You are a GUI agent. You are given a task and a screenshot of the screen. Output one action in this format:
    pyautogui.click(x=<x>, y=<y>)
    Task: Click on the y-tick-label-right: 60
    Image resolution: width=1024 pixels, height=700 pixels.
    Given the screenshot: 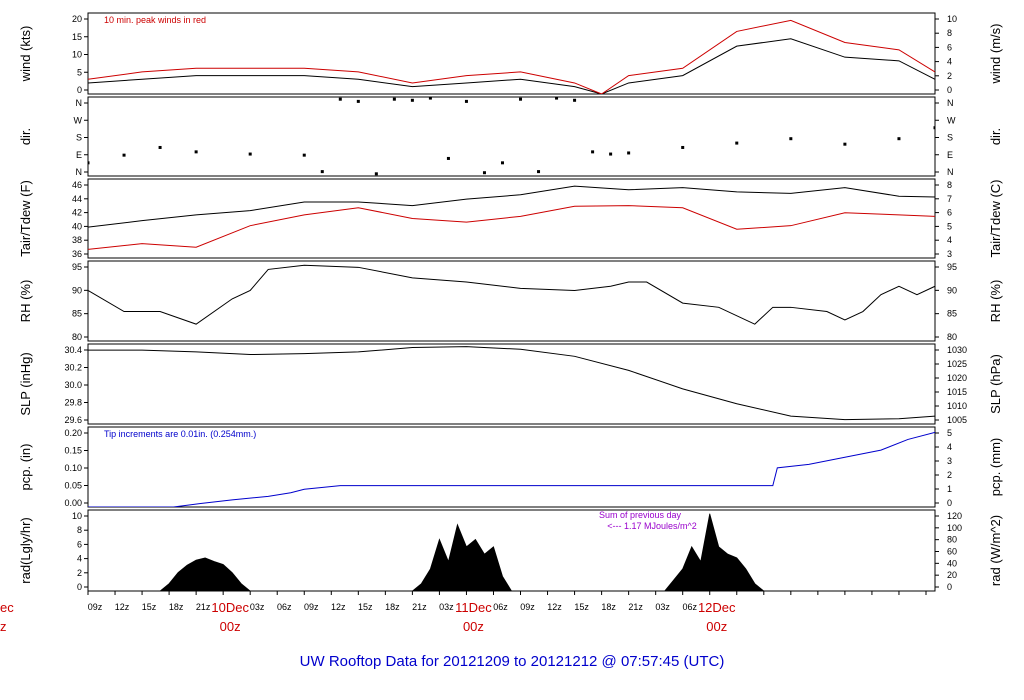 What is the action you would take?
    pyautogui.click(x=952, y=552)
    